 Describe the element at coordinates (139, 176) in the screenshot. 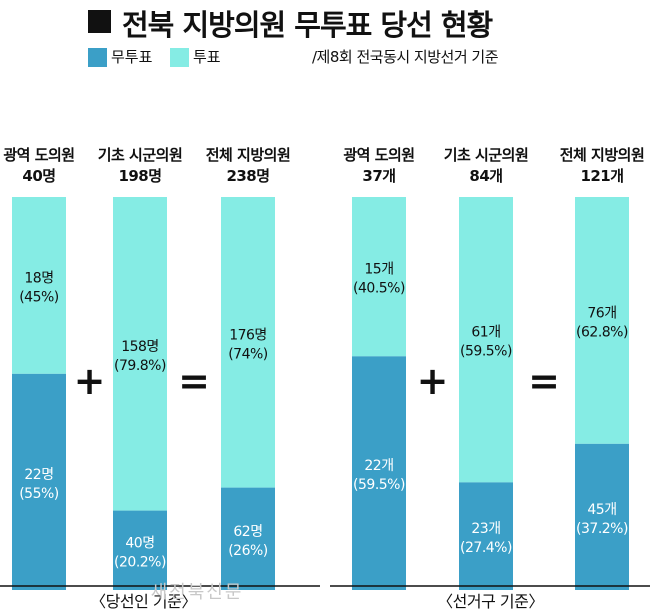

I see `category-total: 198명` at that location.